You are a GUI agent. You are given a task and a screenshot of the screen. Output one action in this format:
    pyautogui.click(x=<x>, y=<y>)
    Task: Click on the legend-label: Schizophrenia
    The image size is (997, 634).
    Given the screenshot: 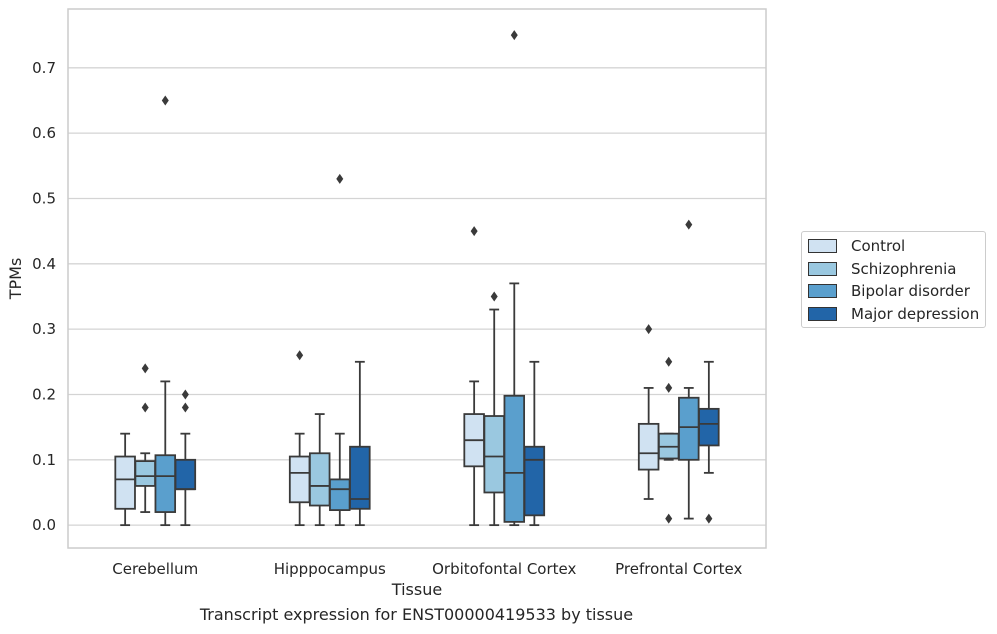 What is the action you would take?
    pyautogui.click(x=904, y=268)
    